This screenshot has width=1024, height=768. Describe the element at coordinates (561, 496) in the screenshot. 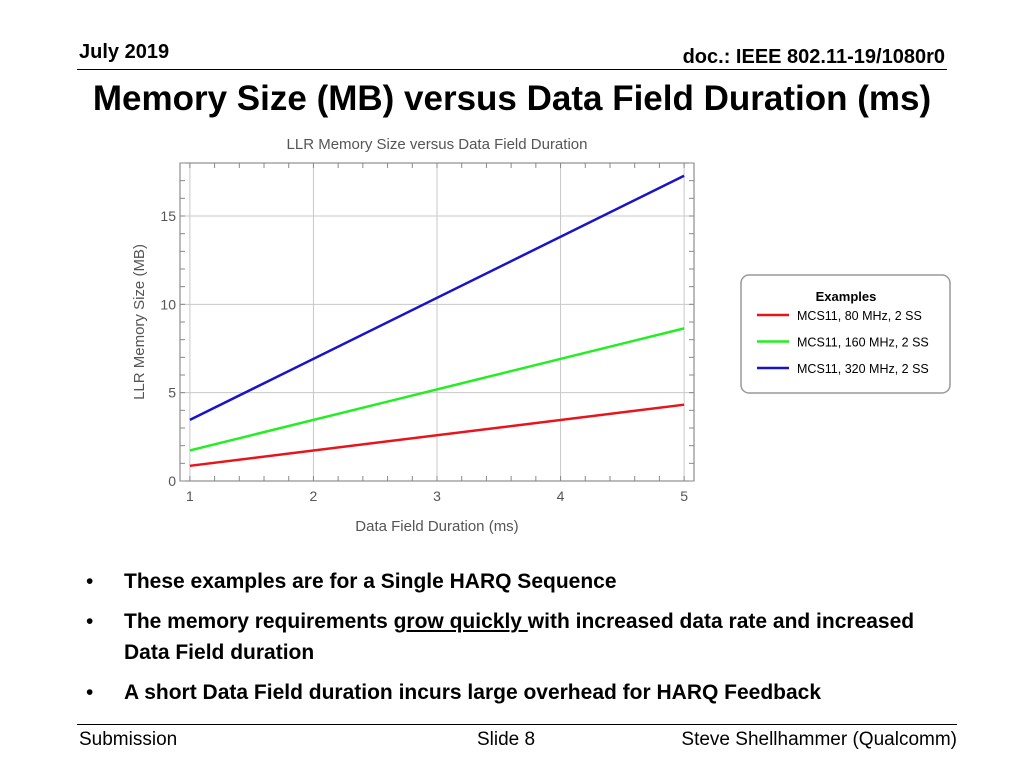

I see `x-tick-label: 4` at that location.